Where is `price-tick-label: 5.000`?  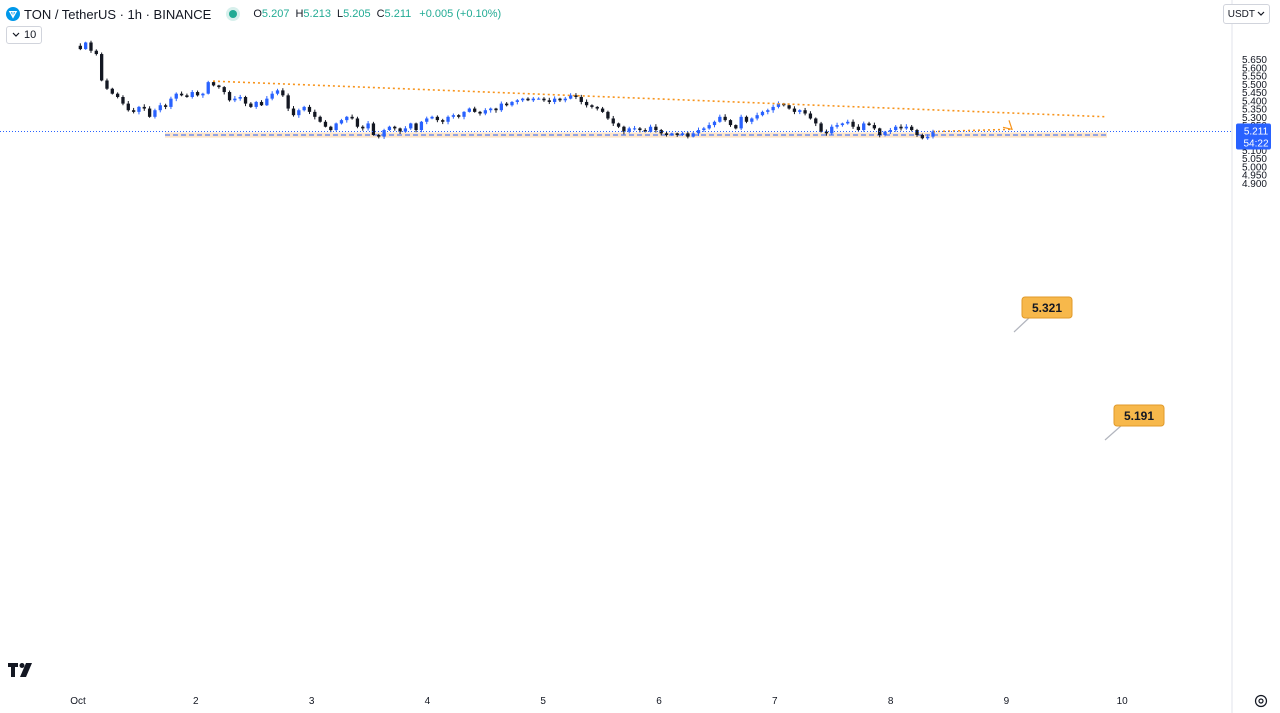 price-tick-label: 5.000 is located at coordinates (1254, 167).